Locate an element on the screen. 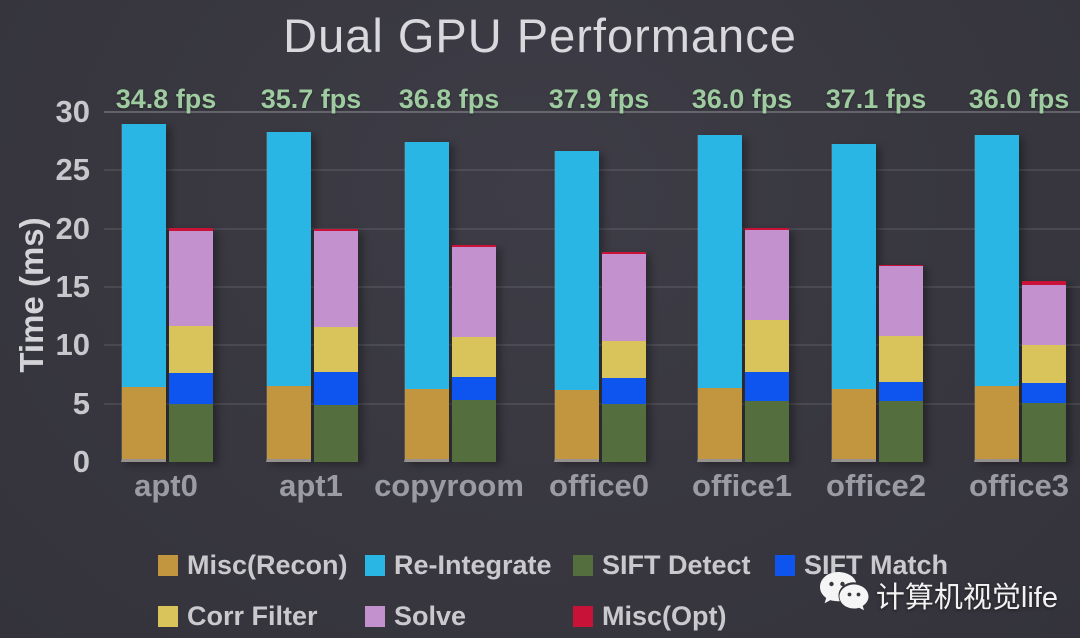 Image resolution: width=1080 pixels, height=638 pixels. segment-sift-match-office1 is located at coordinates (766, 387).